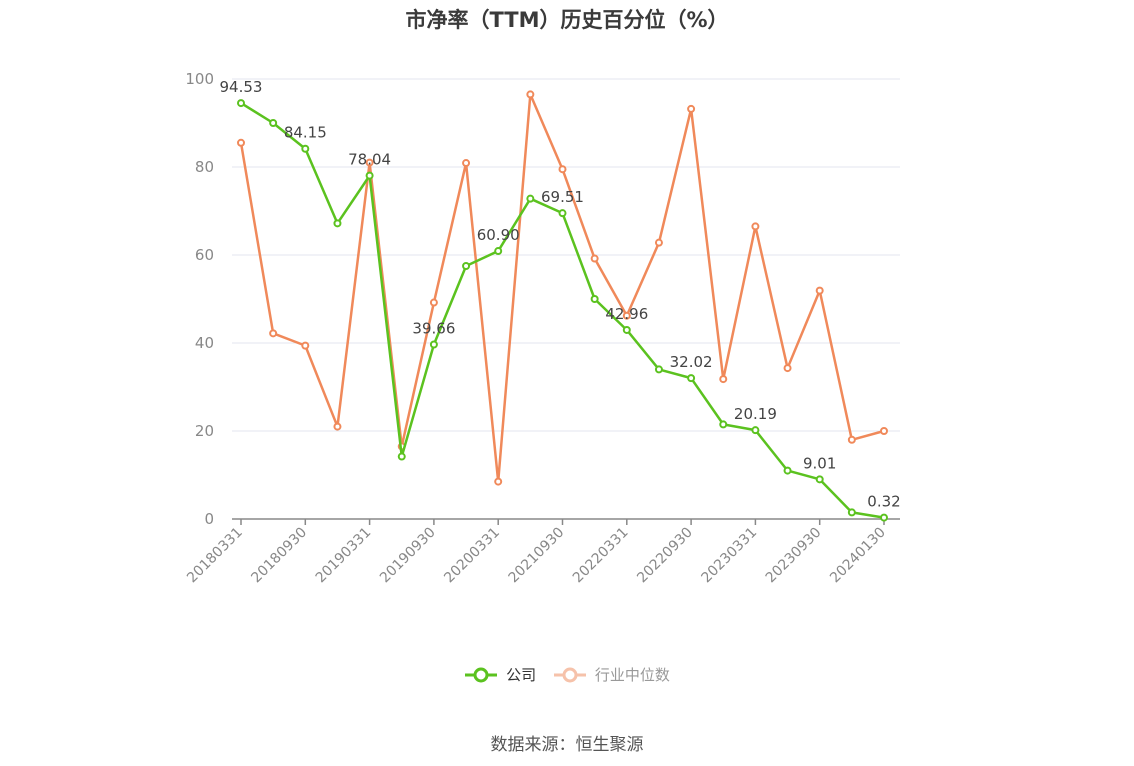  I want to click on y-tick-label: 0, so click(209, 519).